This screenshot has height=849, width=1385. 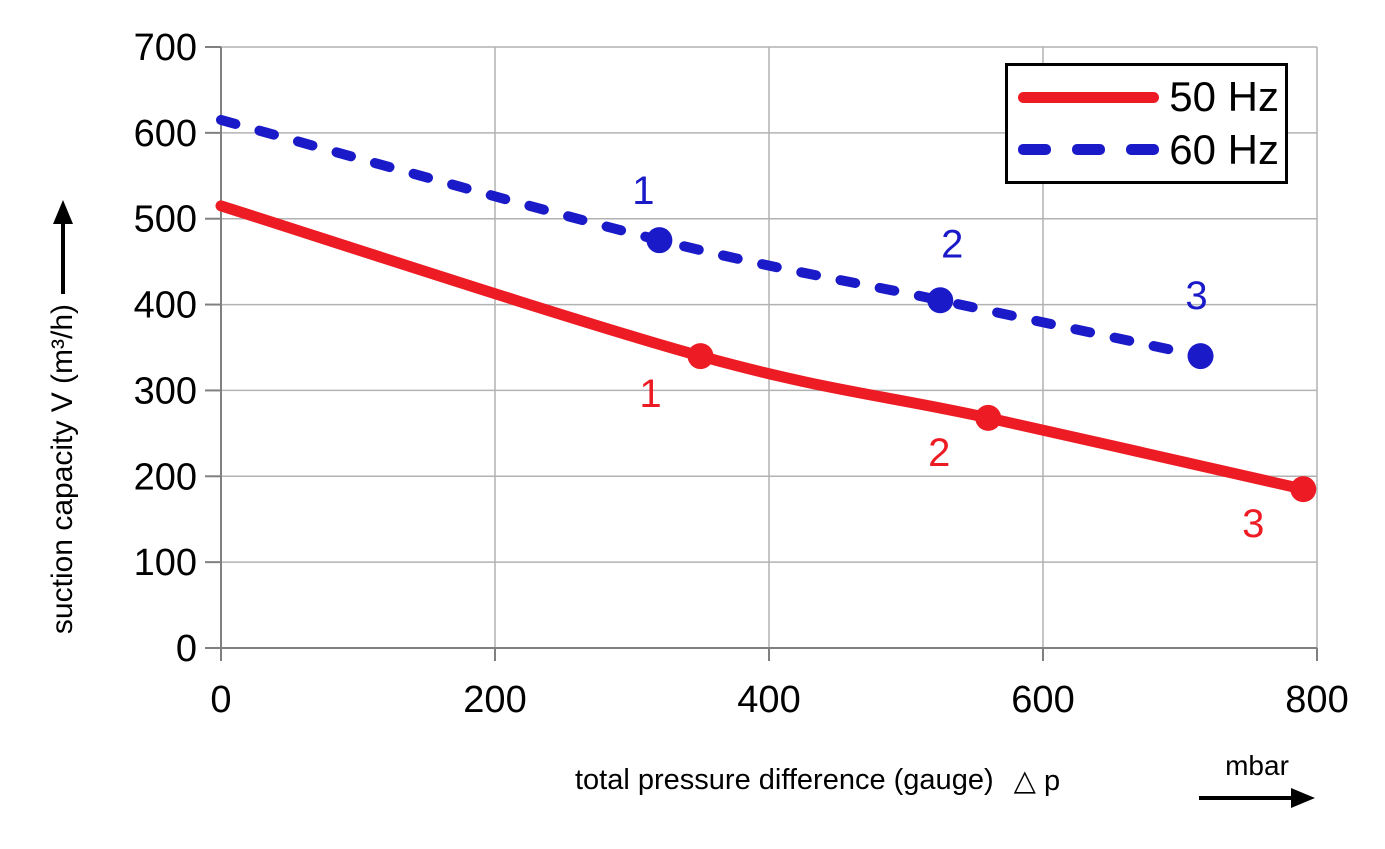 I want to click on legend-item-50hz: 50 Hz, so click(x=1148, y=97).